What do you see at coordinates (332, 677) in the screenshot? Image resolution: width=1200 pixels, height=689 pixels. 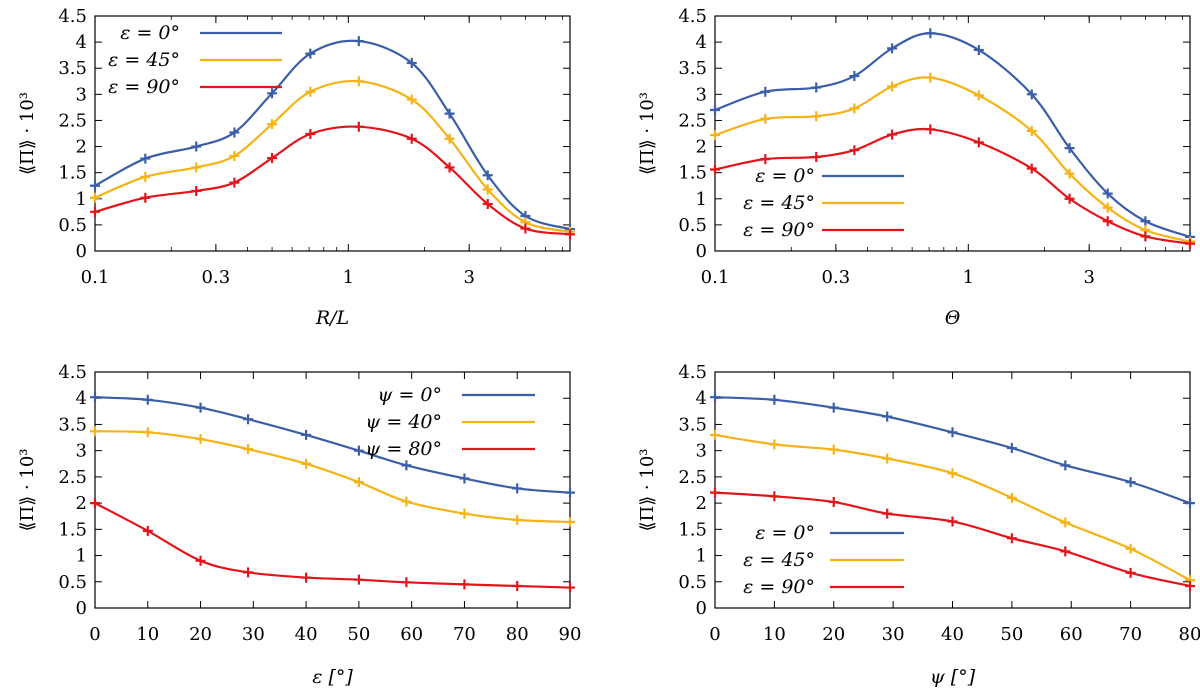 I see `x-axis-label: ε [°]` at bounding box center [332, 677].